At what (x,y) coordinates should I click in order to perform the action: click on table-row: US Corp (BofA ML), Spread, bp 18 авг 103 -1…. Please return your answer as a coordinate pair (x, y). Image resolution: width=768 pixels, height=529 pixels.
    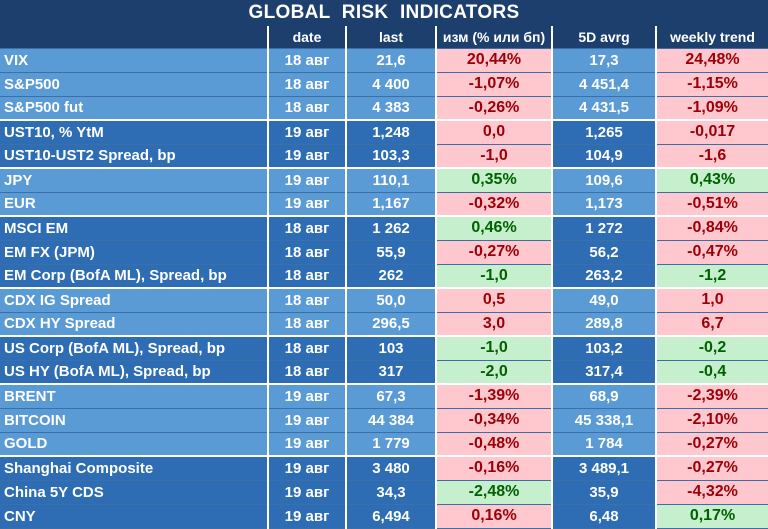
    Looking at the image, I should click on (384, 348).